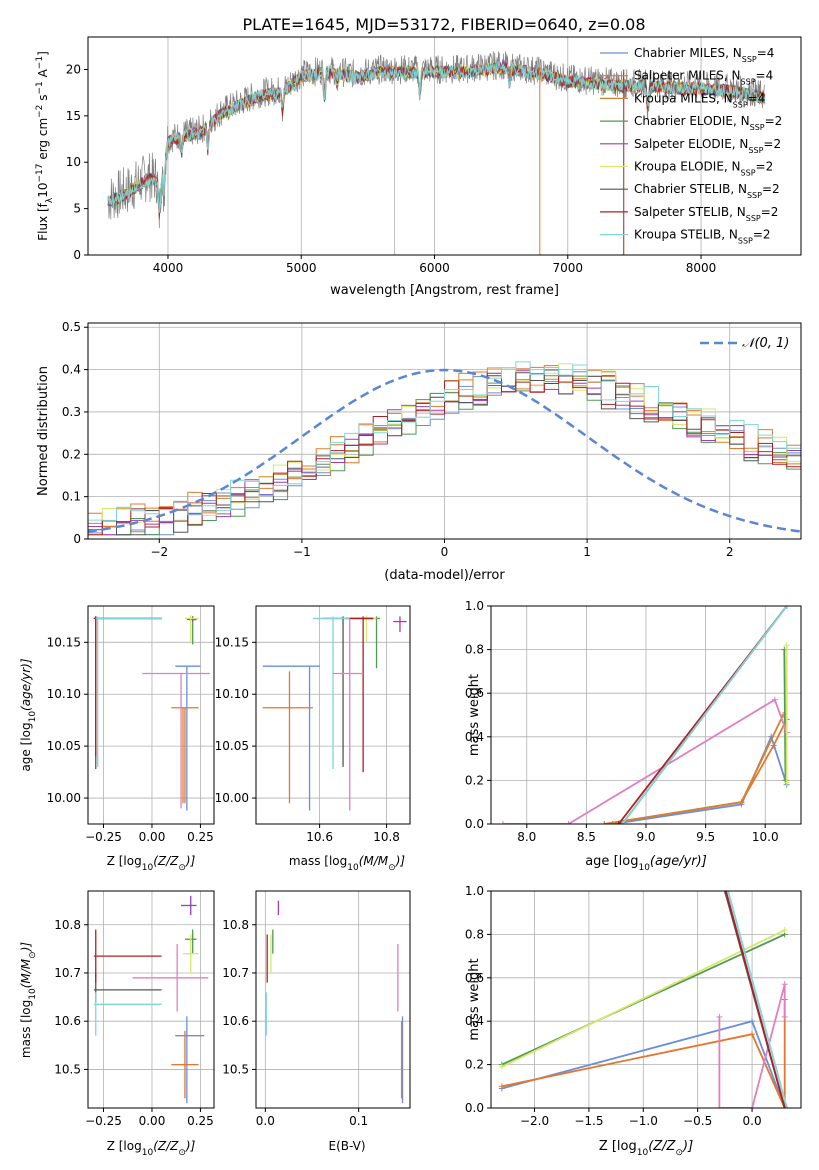 The width and height of the screenshot is (819, 1170). Describe the element at coordinates (707, 191) in the screenshot. I see `legend-entry: Chabrier STELIB, NSSP=2` at that location.